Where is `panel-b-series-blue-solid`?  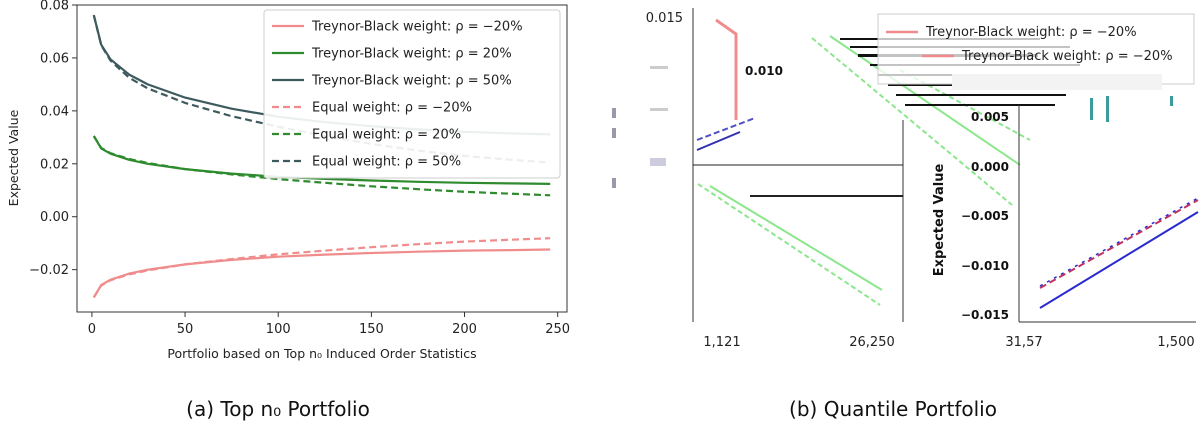 panel-b-series-blue-solid is located at coordinates (1119, 260).